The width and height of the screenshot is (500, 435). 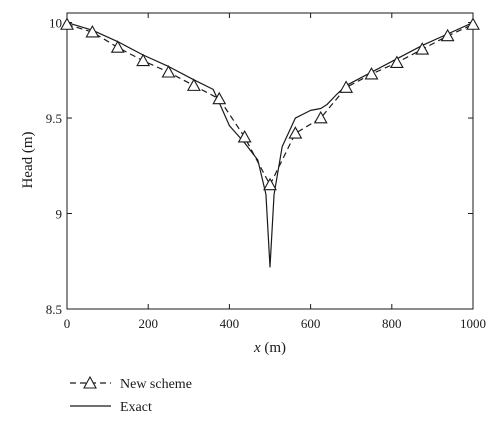 What do you see at coordinates (473, 323) in the screenshot?
I see `x-tick-label-1000: 1000` at bounding box center [473, 323].